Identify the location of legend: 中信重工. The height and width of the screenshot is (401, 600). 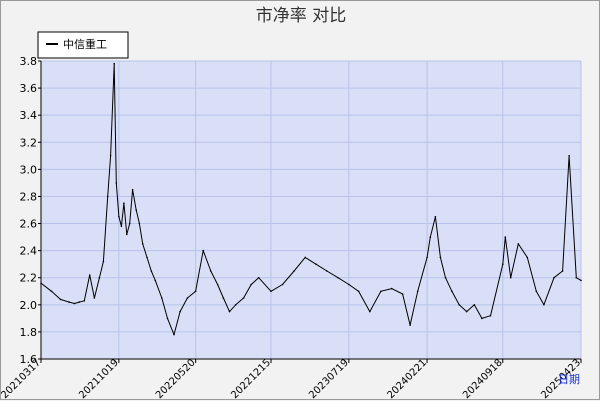
(83, 45).